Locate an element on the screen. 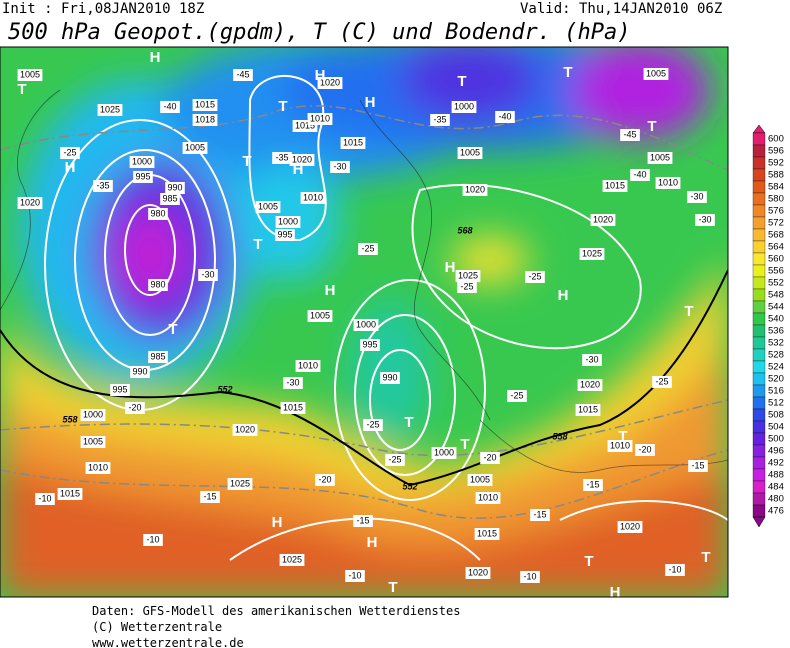 Image resolution: width=790 pixels, height=648 pixels. isobar-label-text: 985 is located at coordinates (157, 356).